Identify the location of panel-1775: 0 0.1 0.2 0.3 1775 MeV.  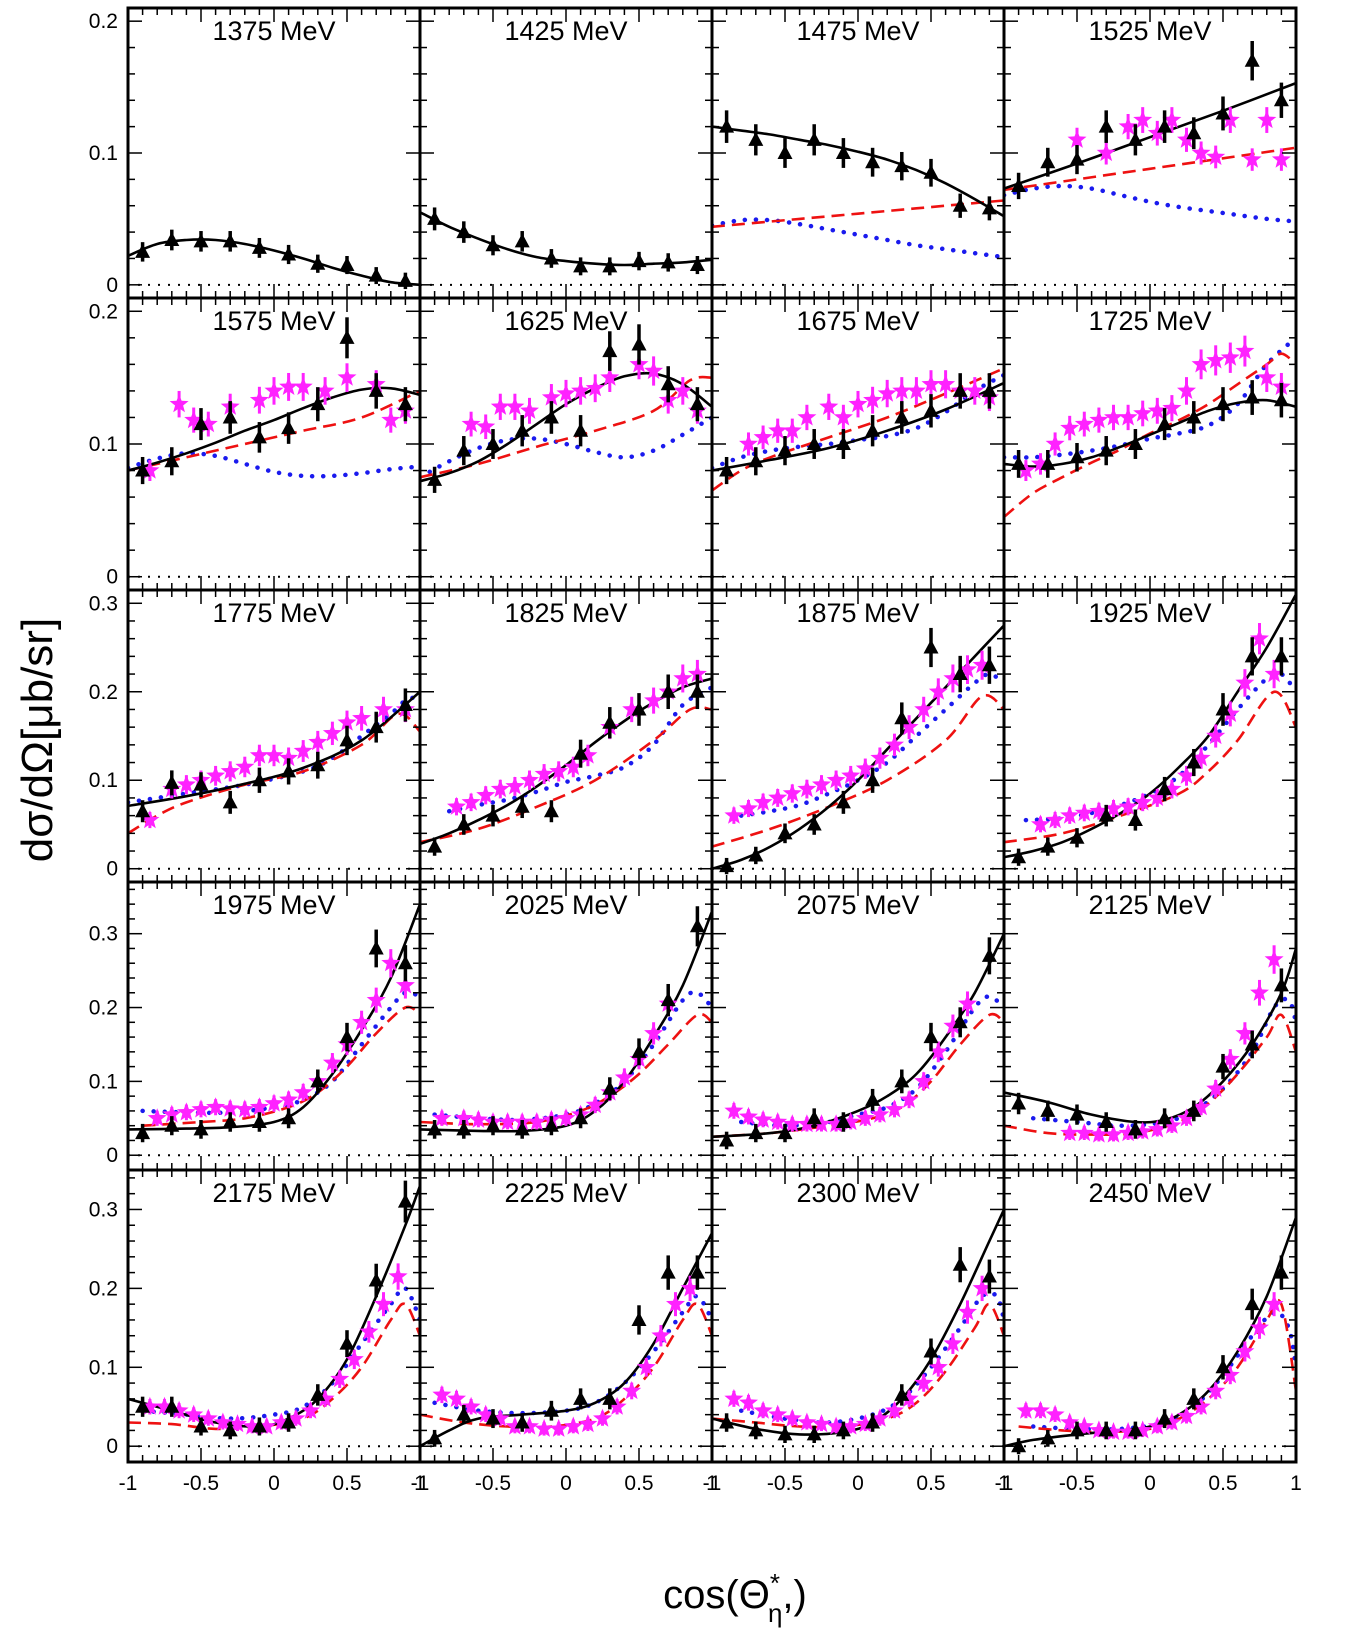
(255, 736).